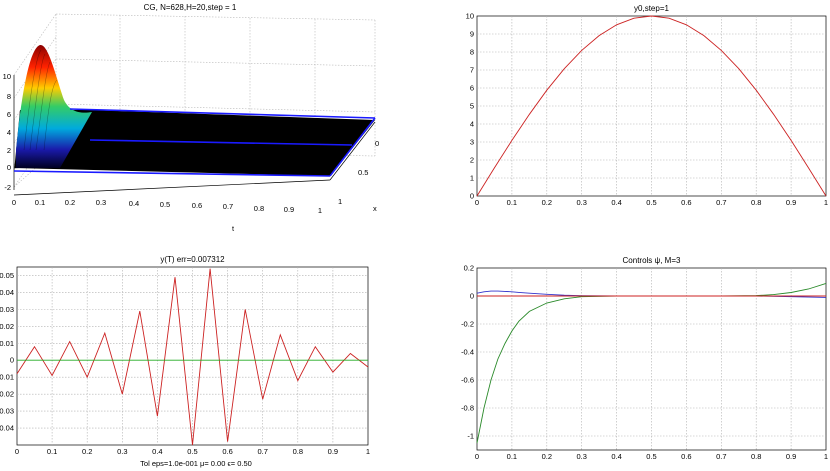 Image resolution: width=830 pixels, height=471 pixels. I want to click on y-tick-label: 0.01, so click(7, 343).